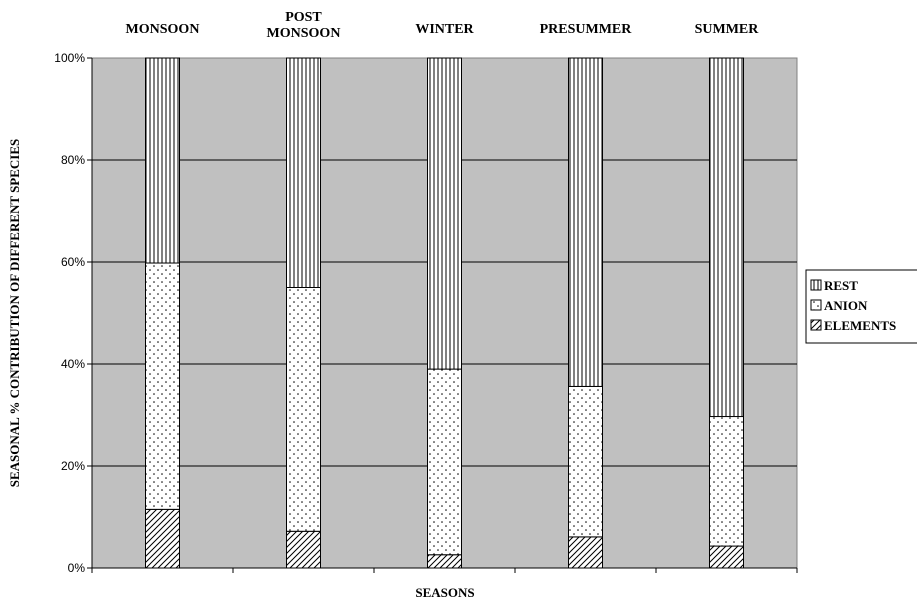 This screenshot has height=600, width=917. Describe the element at coordinates (816, 305) in the screenshot. I see `legend-swatch-anion` at that location.